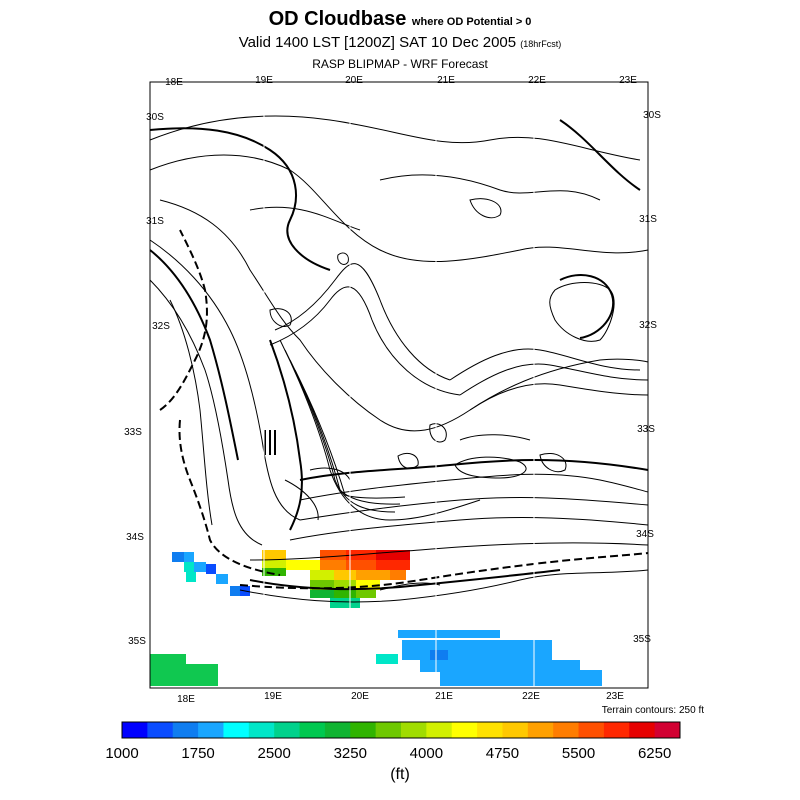  Describe the element at coordinates (376, 618) in the screenshot. I see `cloudbase-fill-layer` at that location.